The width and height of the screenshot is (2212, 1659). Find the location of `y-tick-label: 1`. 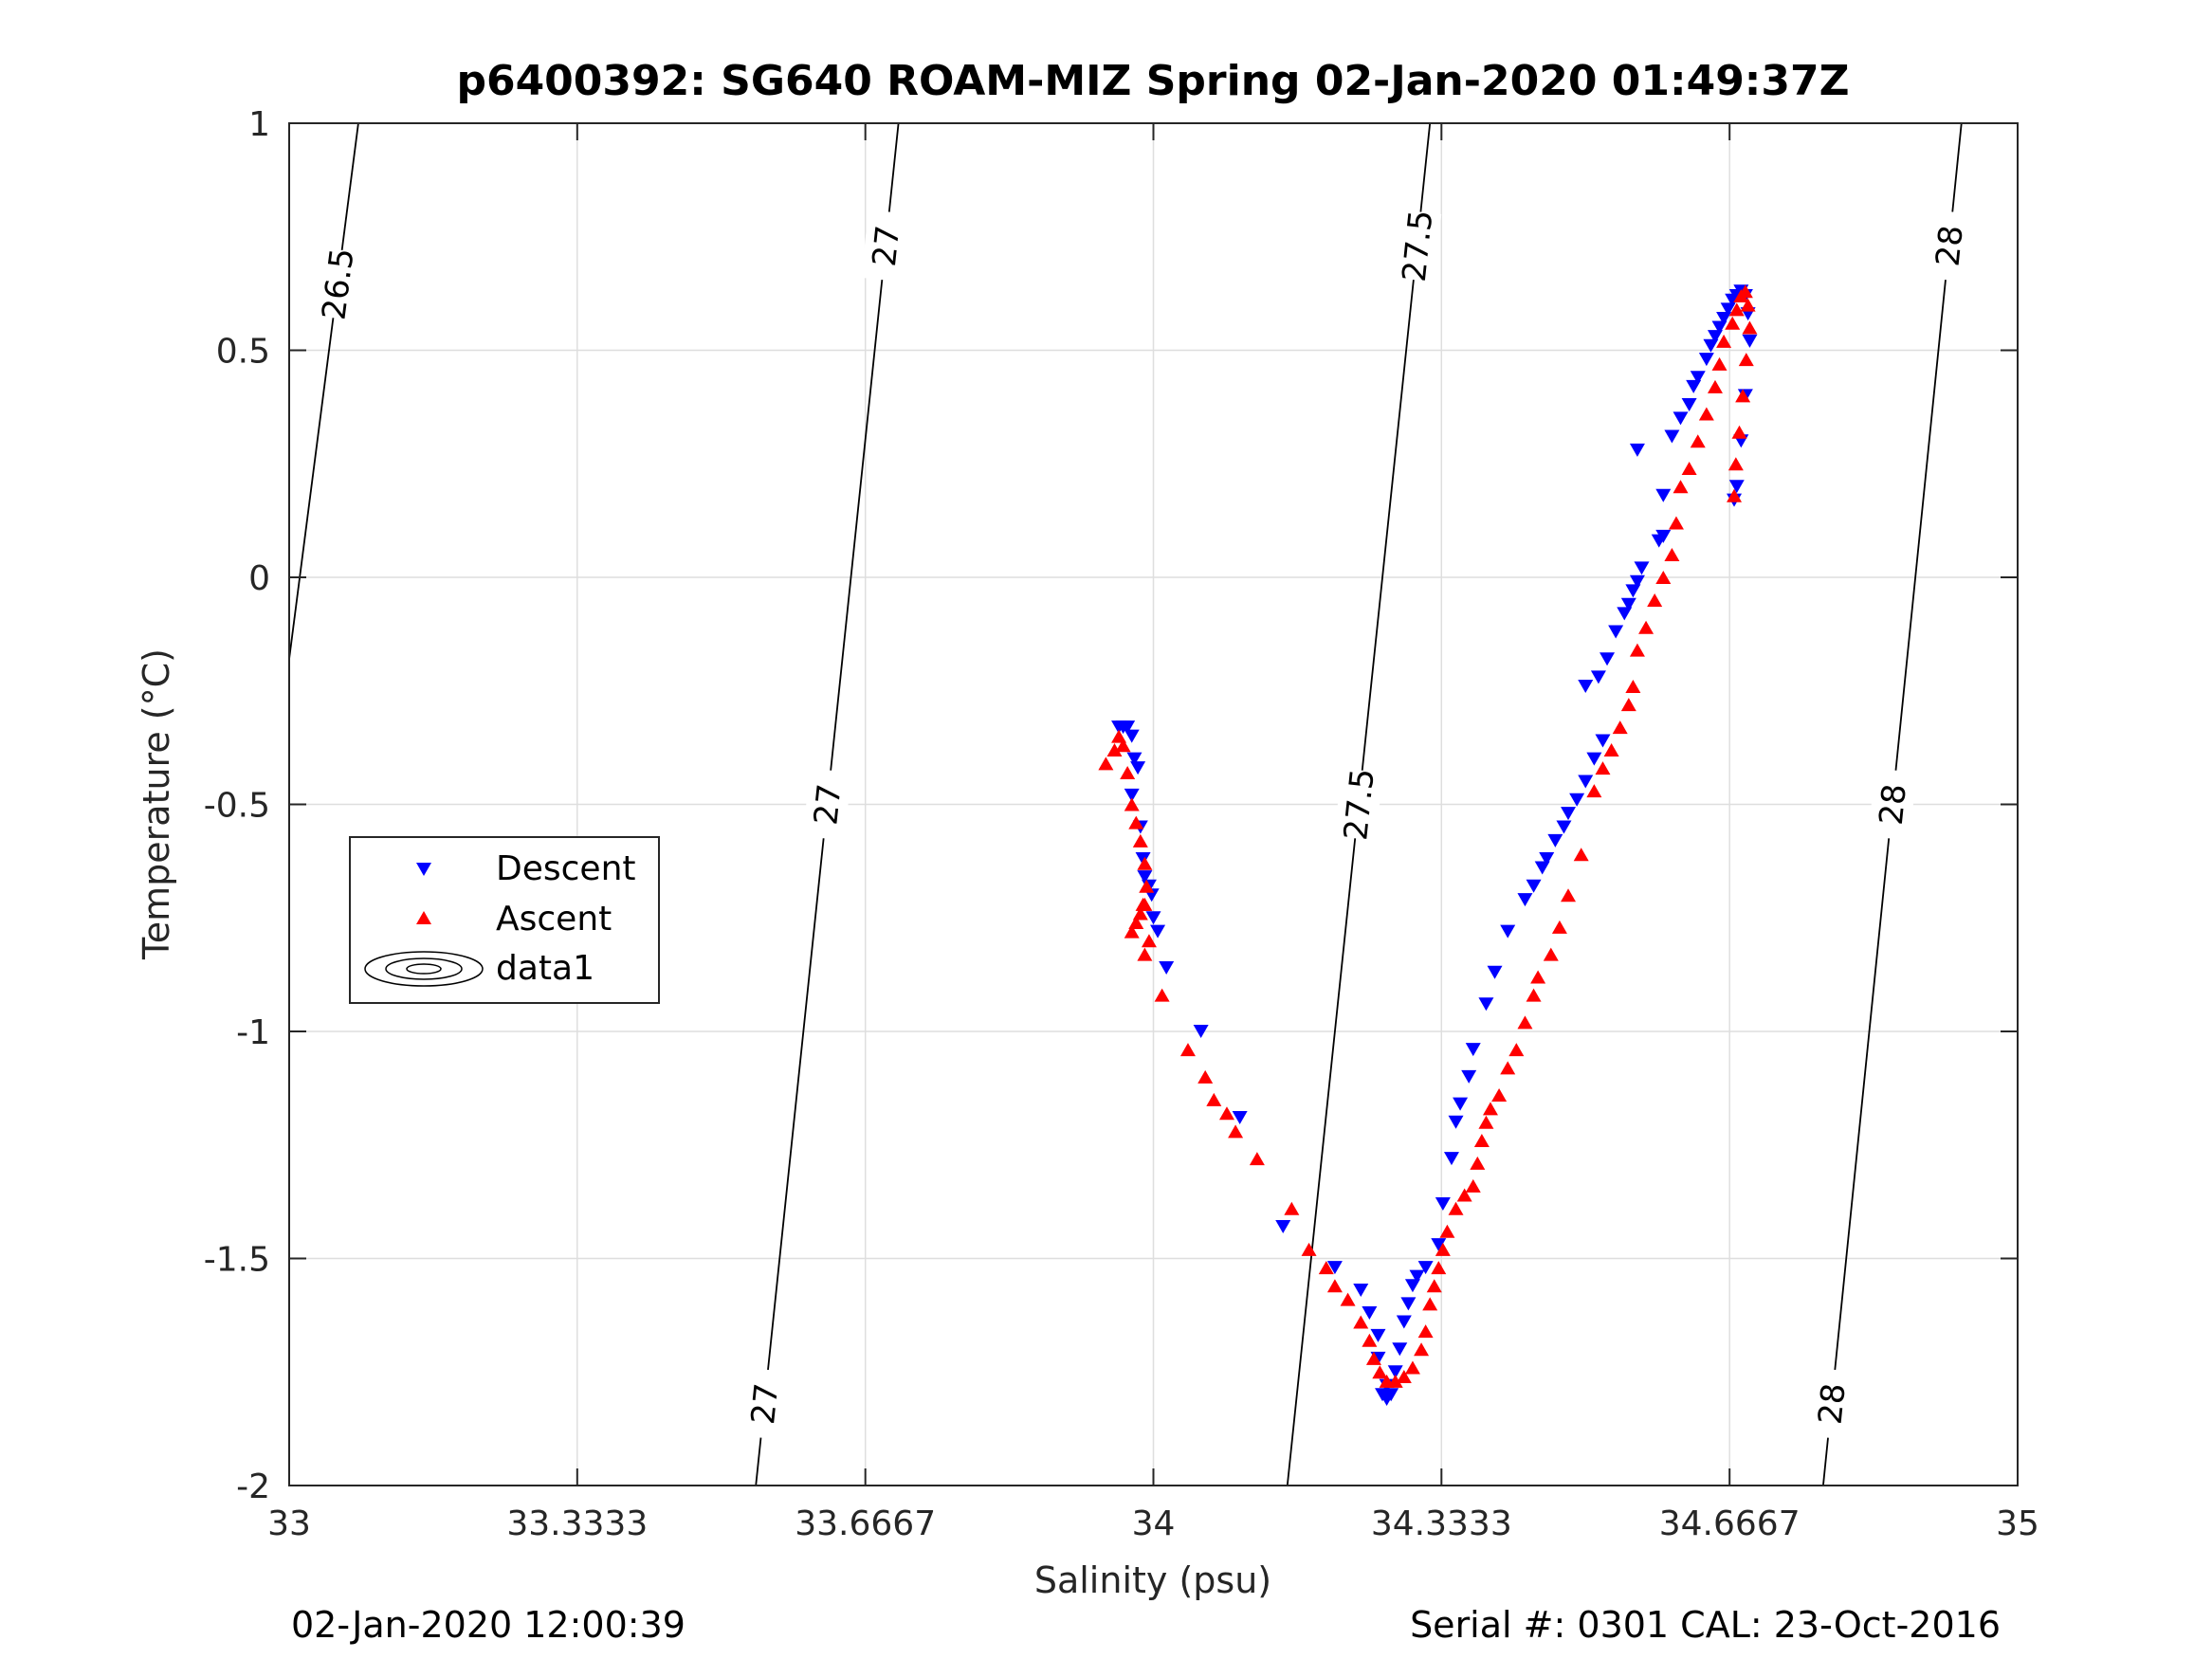

y-tick-label: 1 is located at coordinates (259, 124).